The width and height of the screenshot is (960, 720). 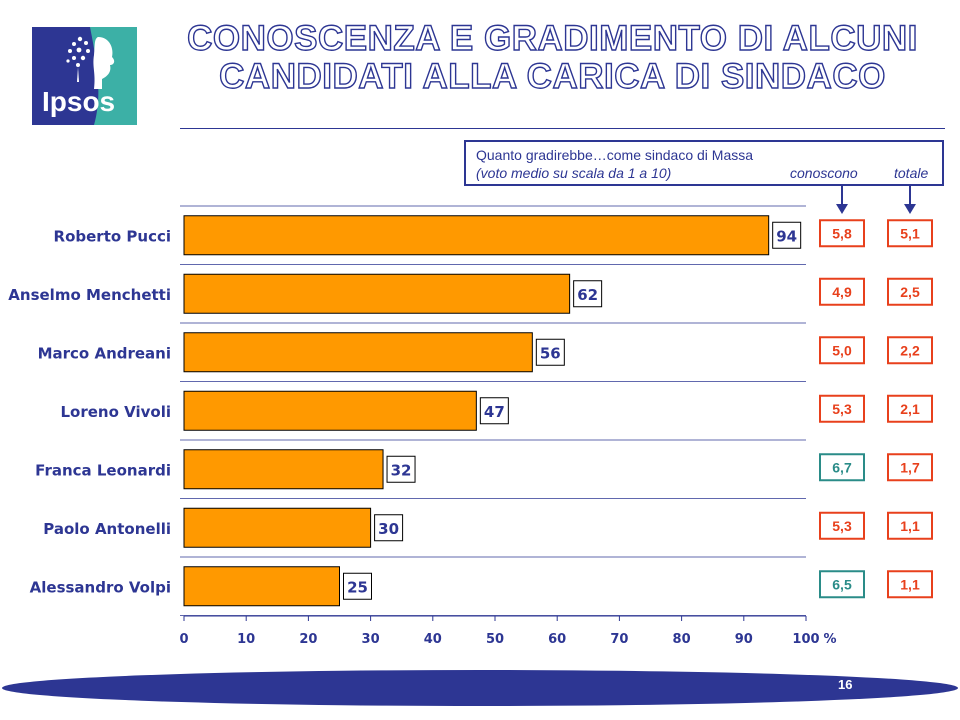 What do you see at coordinates (308, 639) in the screenshot?
I see `x-tick-label: 20` at bounding box center [308, 639].